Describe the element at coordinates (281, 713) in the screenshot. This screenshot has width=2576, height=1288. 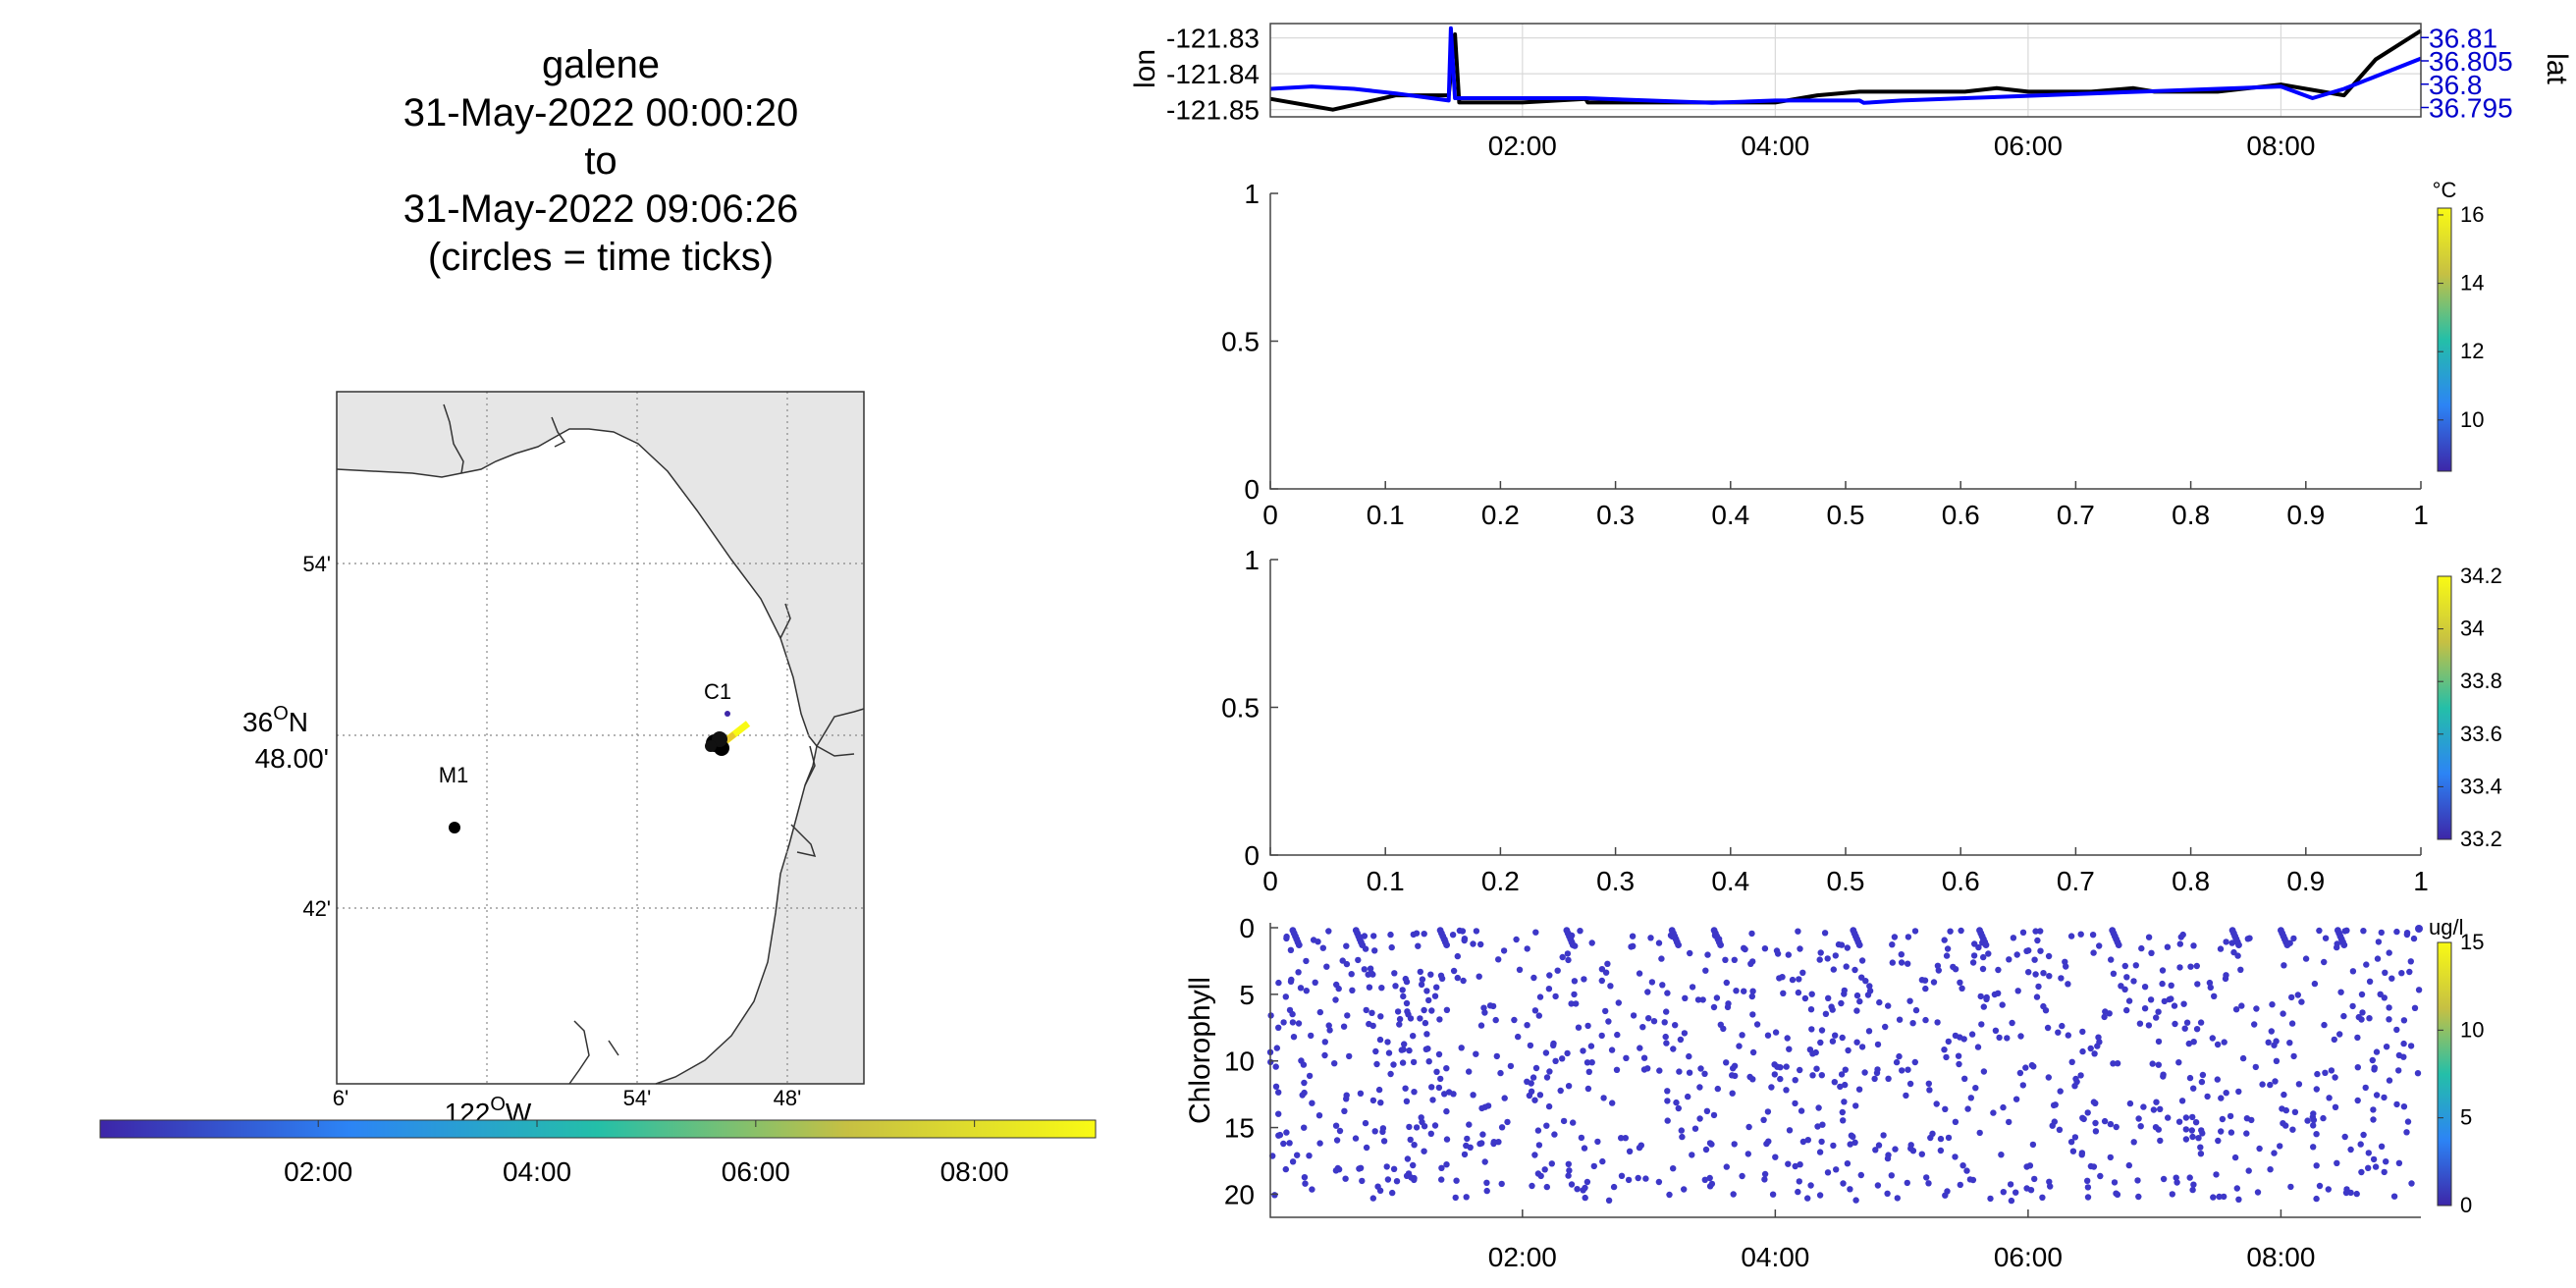
I see `lat-deg-sup: O` at that location.